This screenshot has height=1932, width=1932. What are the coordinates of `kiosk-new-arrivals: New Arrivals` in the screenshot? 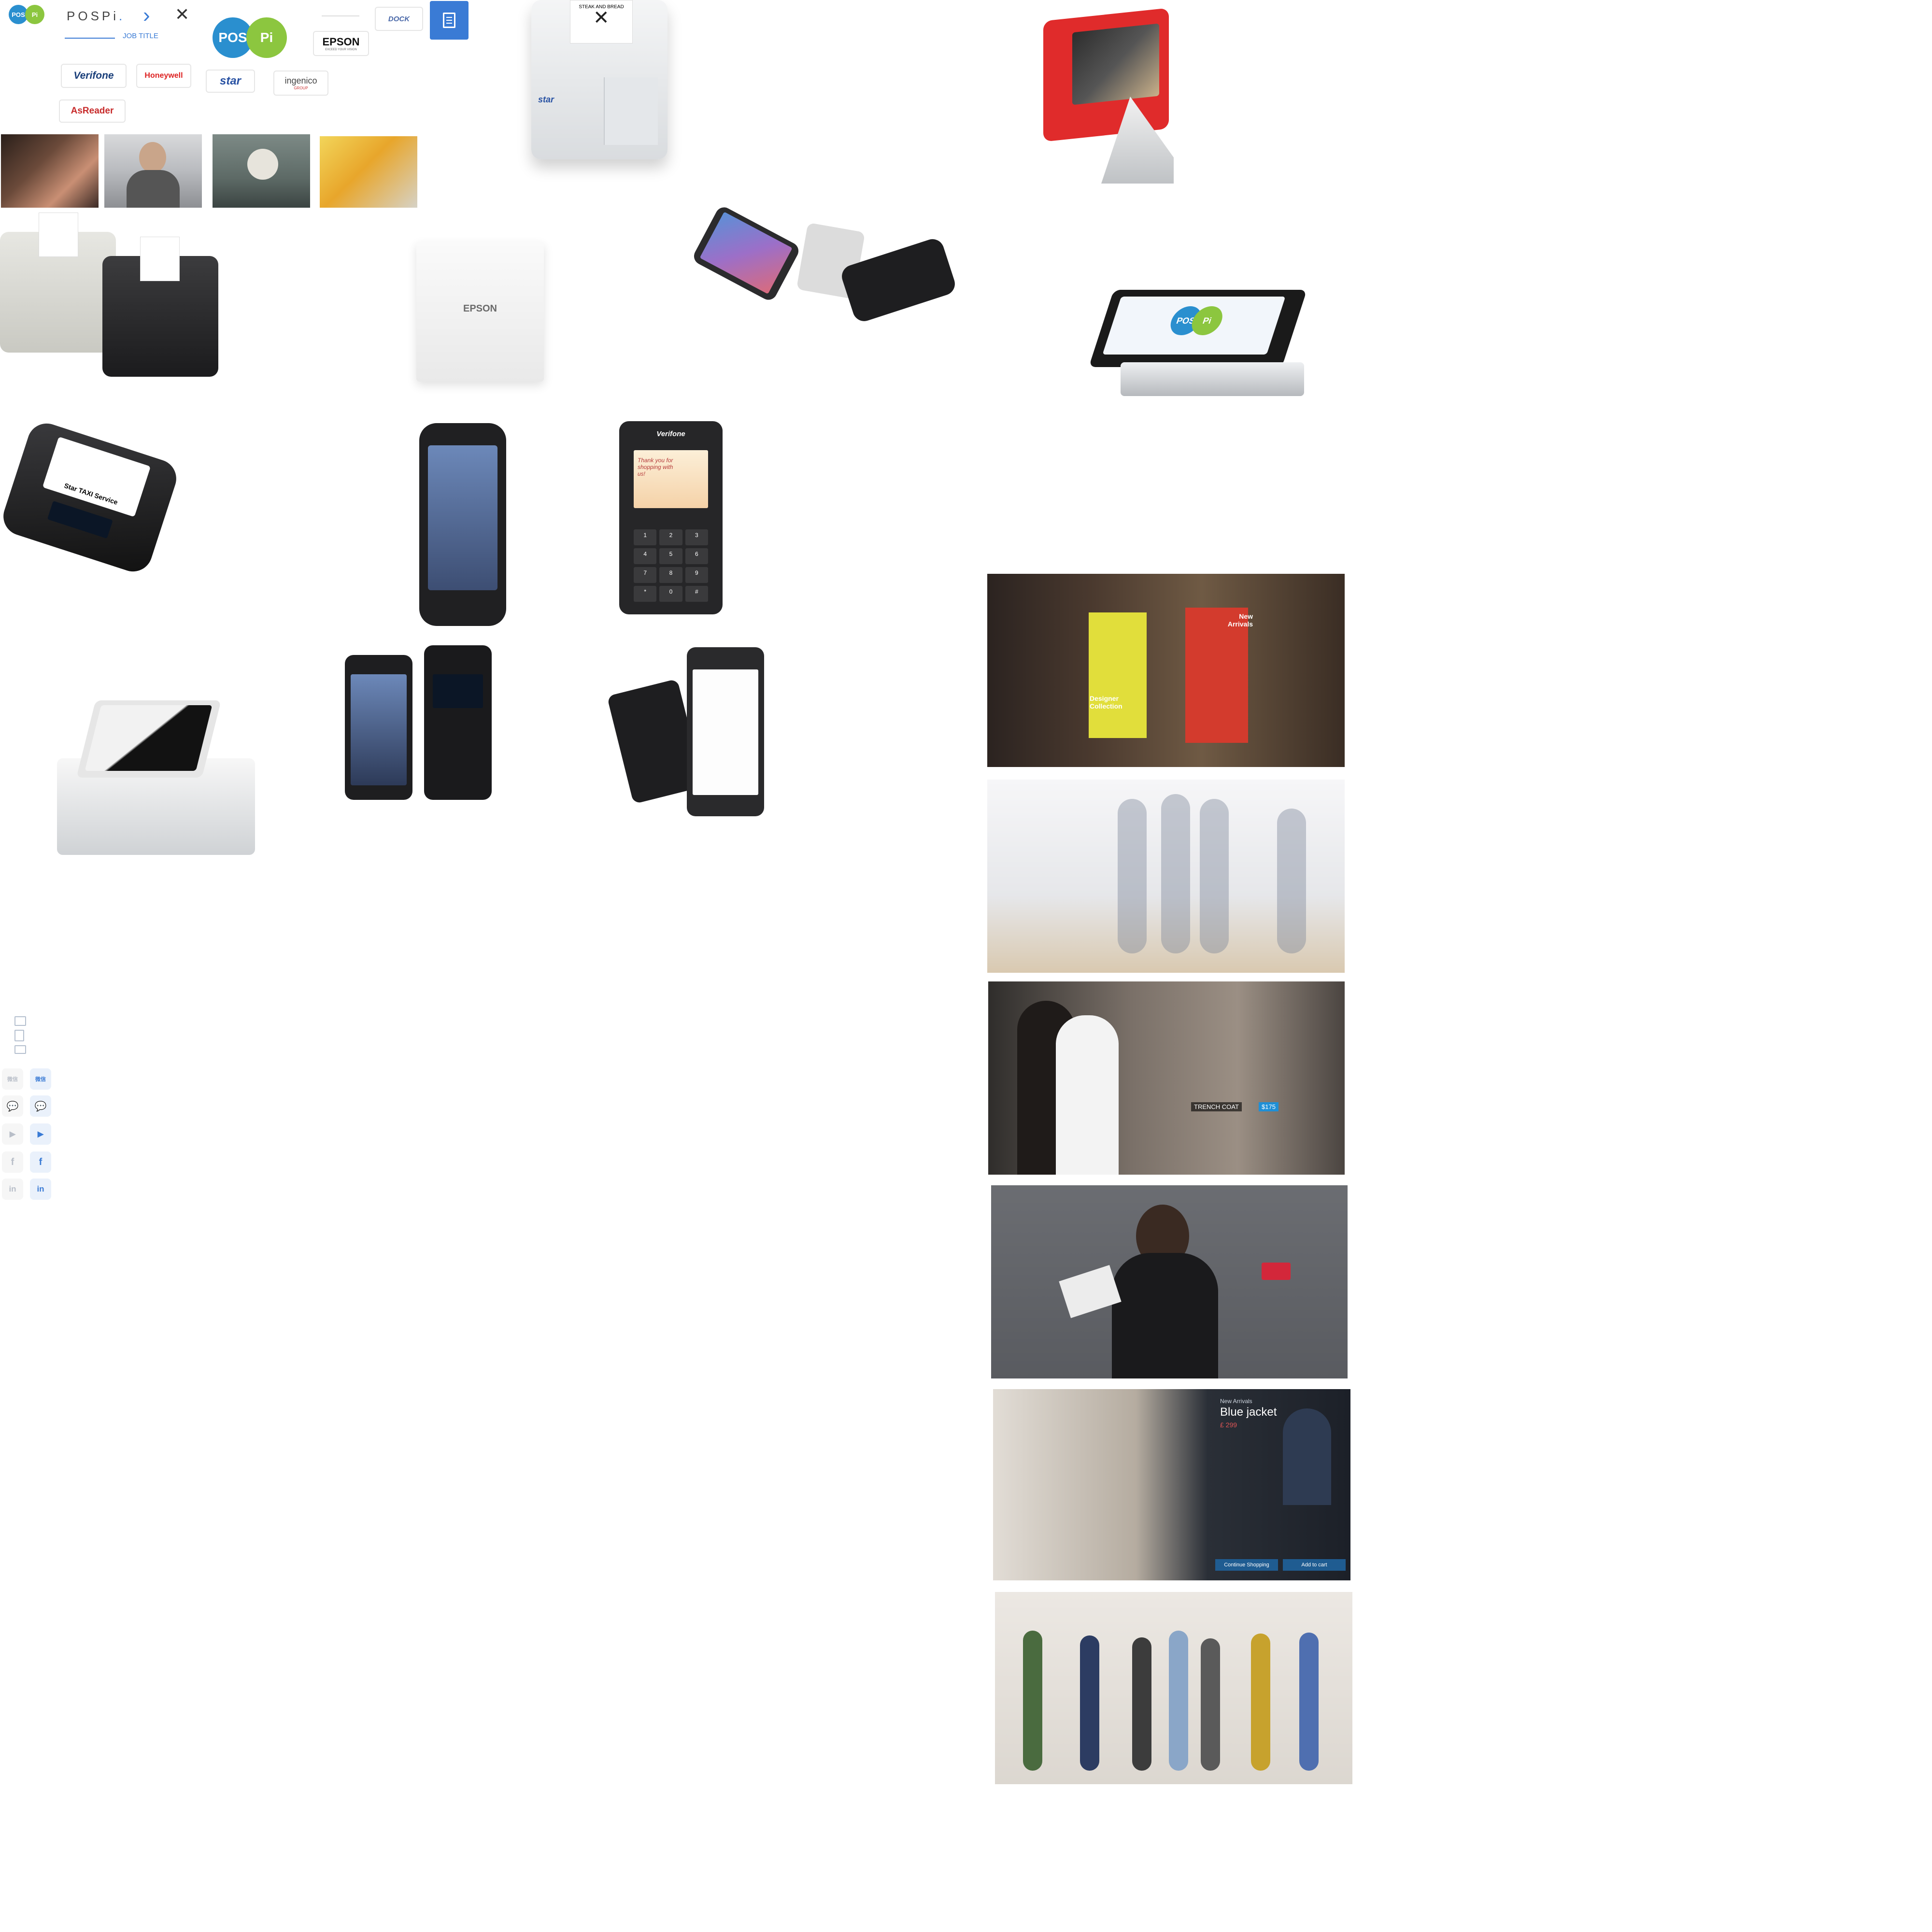 It's located at (1236, 1401).